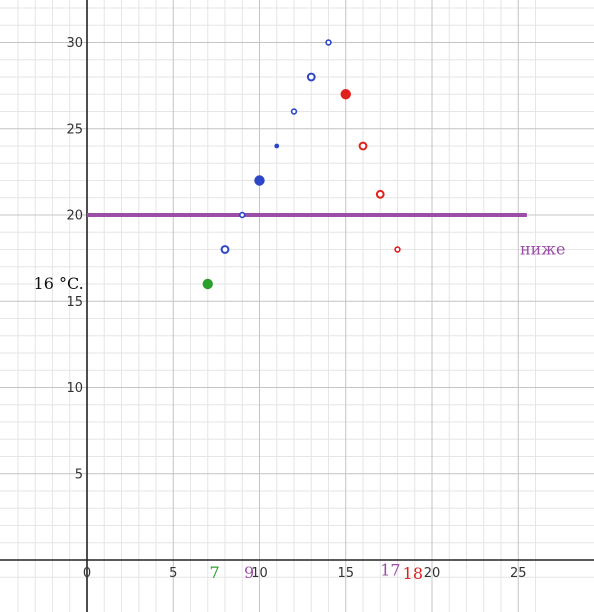  Describe the element at coordinates (173, 573) in the screenshot. I see `x-tick-label: 5` at that location.